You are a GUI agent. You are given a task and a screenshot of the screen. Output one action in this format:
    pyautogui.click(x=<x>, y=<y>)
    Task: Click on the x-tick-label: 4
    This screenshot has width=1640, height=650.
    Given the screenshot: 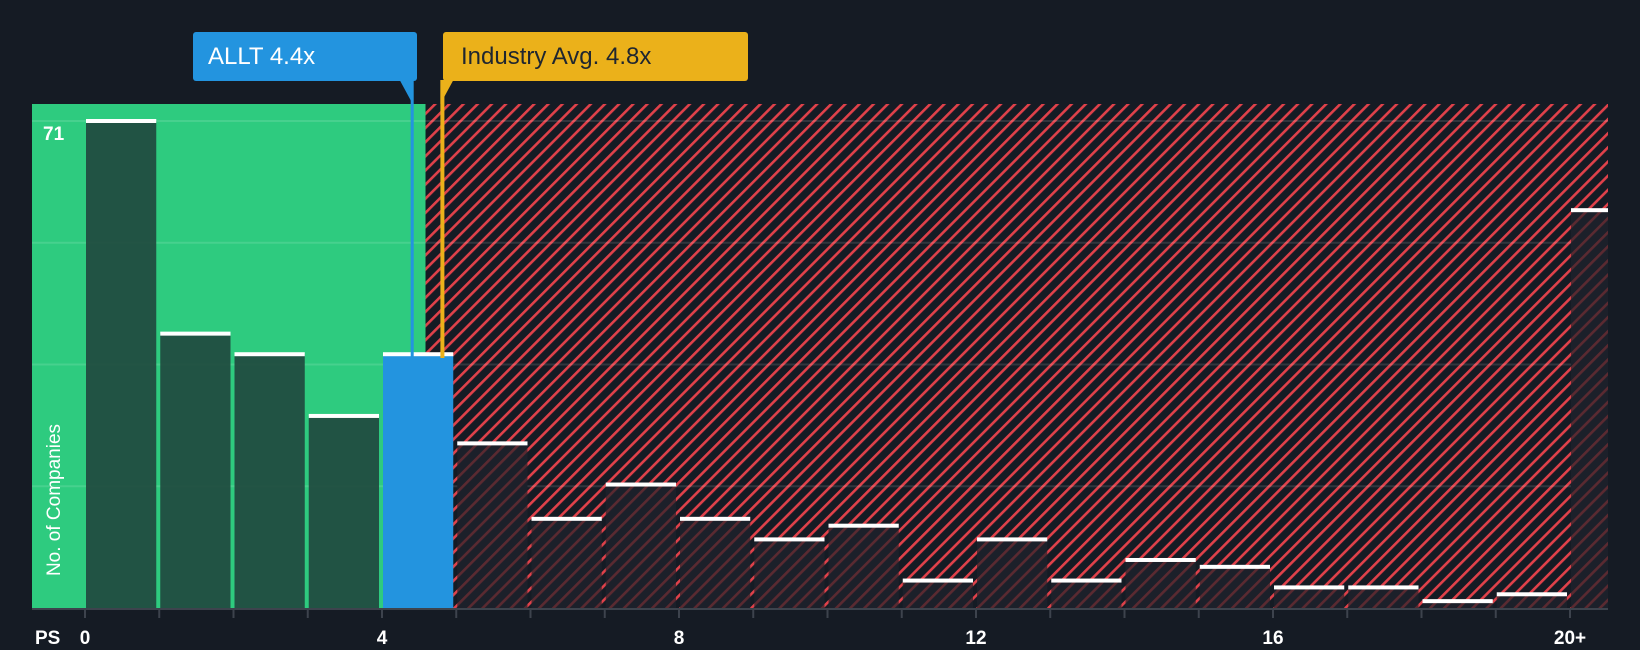 What is the action you would take?
    pyautogui.click(x=382, y=638)
    